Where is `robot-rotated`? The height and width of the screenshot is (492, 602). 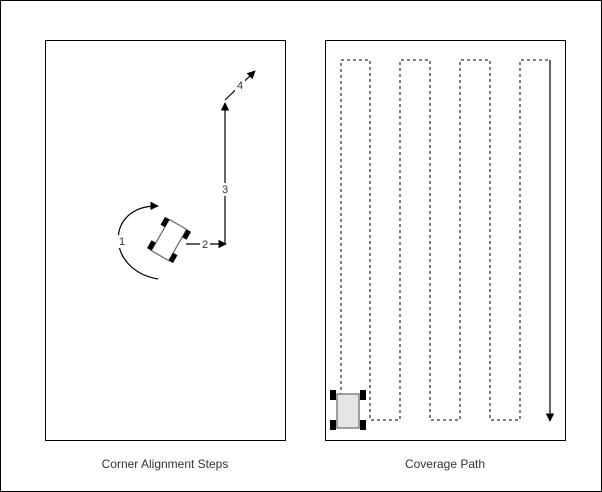
robot-rotated is located at coordinates (169, 240).